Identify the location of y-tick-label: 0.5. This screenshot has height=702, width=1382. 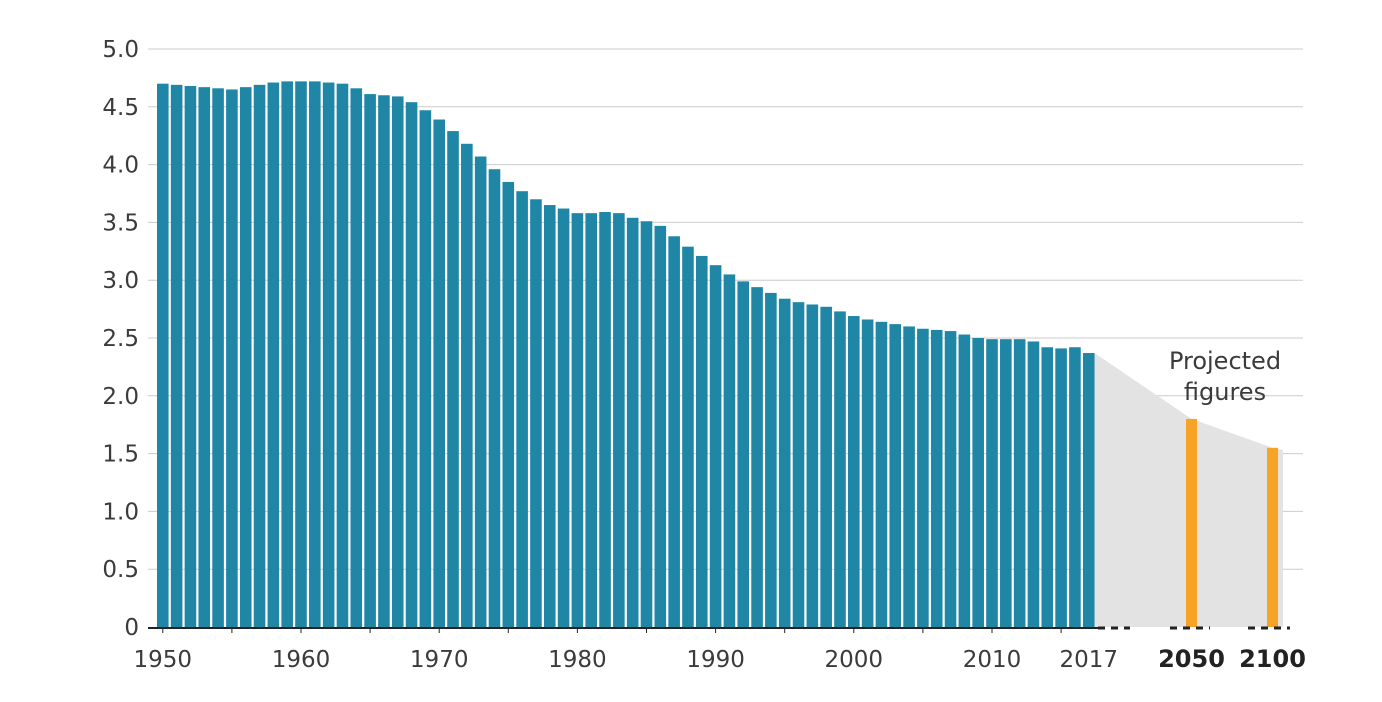
(120, 570).